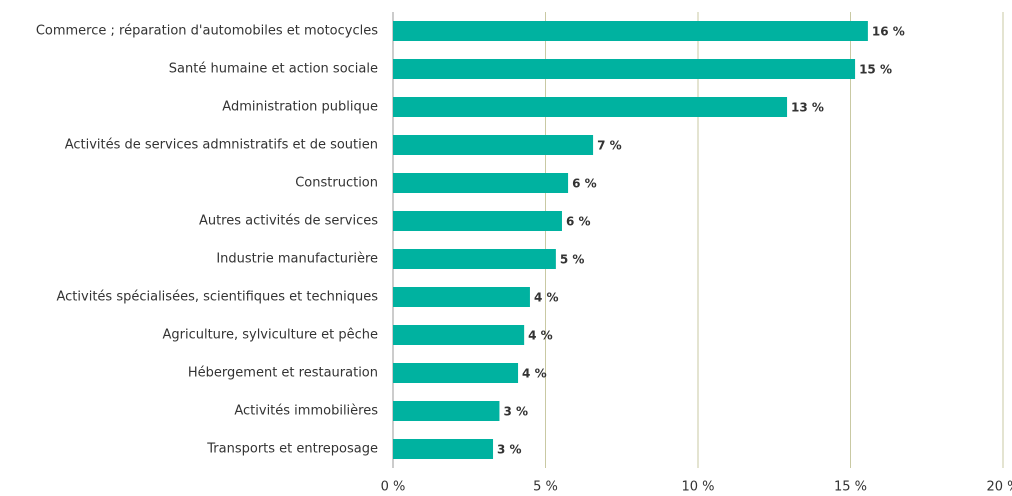 Image resolution: width=1012 pixels, height=496 pixels. I want to click on category-label: Autres activités de services, so click(288, 221).